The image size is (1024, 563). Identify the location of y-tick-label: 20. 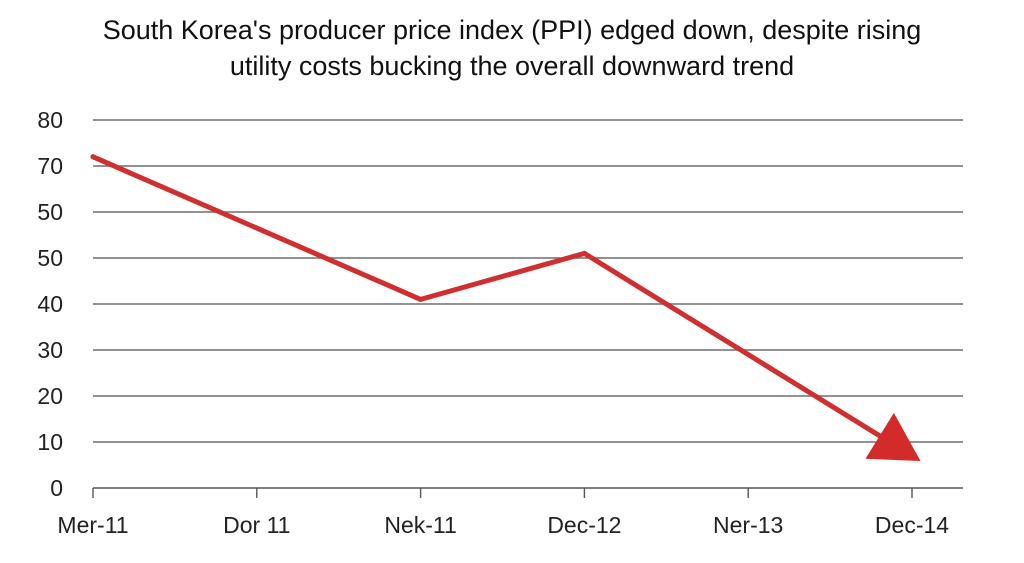
(50, 396).